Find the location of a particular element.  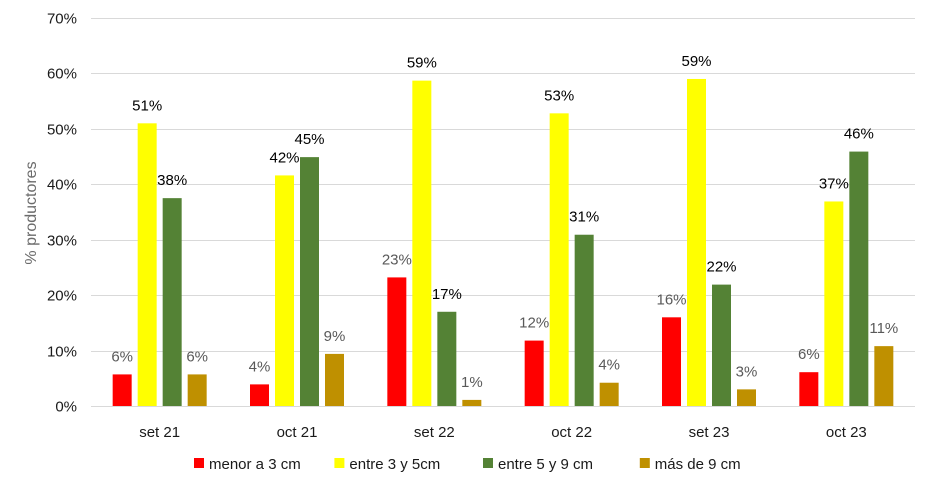

data-label: 42% is located at coordinates (284, 157).